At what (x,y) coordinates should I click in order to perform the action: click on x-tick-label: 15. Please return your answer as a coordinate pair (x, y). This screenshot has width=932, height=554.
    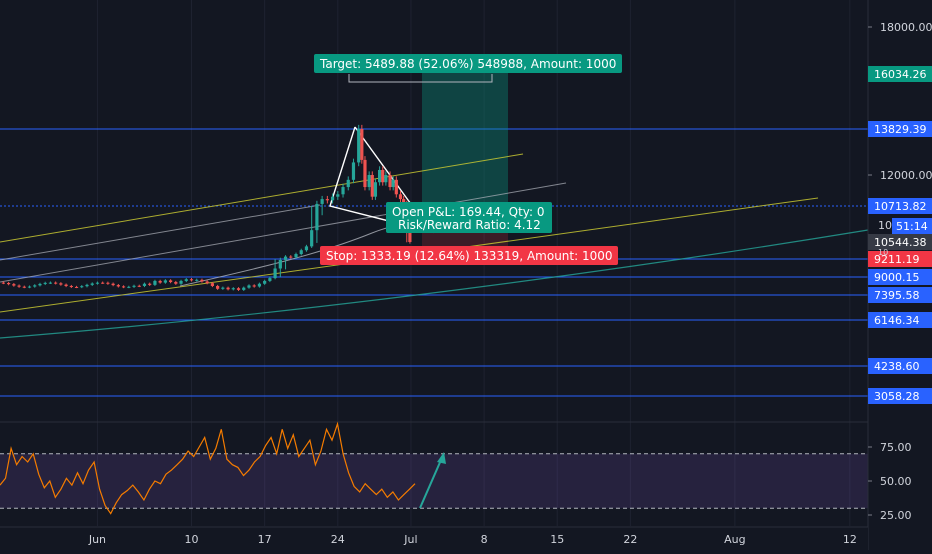
    Looking at the image, I should click on (557, 539).